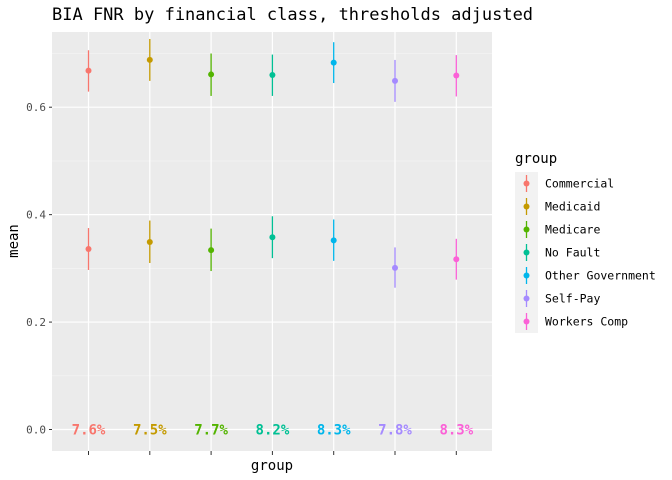 The height and width of the screenshot is (480, 672). I want to click on x-axis, so click(272, 453).